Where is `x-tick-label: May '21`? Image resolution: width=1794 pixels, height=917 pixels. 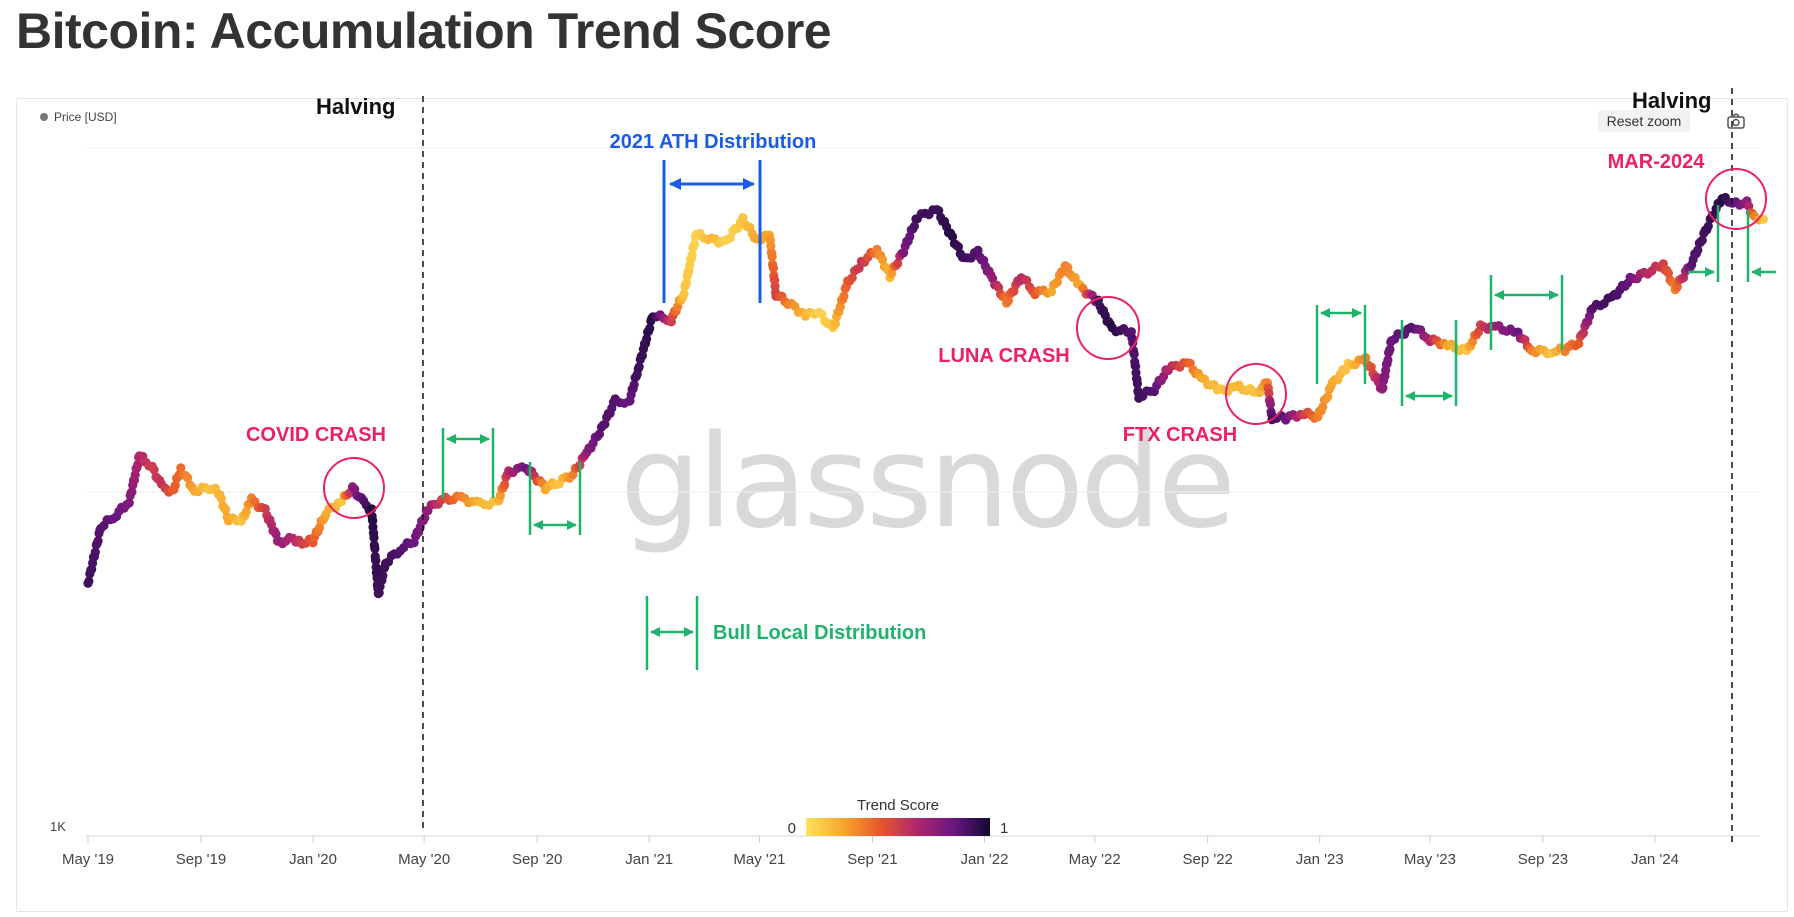
x-tick-label: May '21 is located at coordinates (759, 859).